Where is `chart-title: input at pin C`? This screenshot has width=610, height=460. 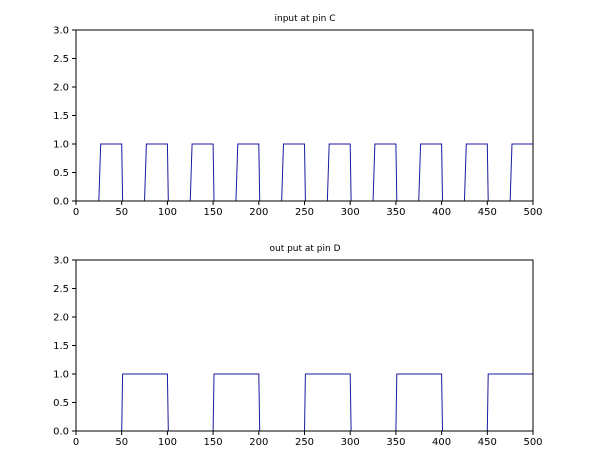
chart-title: input at pin C is located at coordinates (305, 19).